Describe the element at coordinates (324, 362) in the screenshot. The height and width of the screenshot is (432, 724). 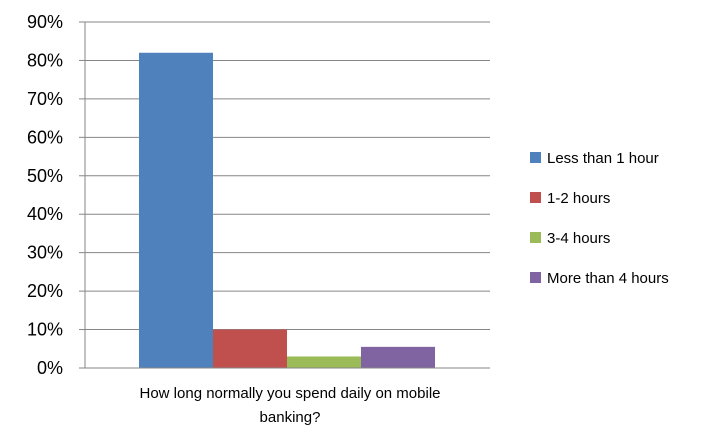
I see `bar-3-4-hours` at that location.